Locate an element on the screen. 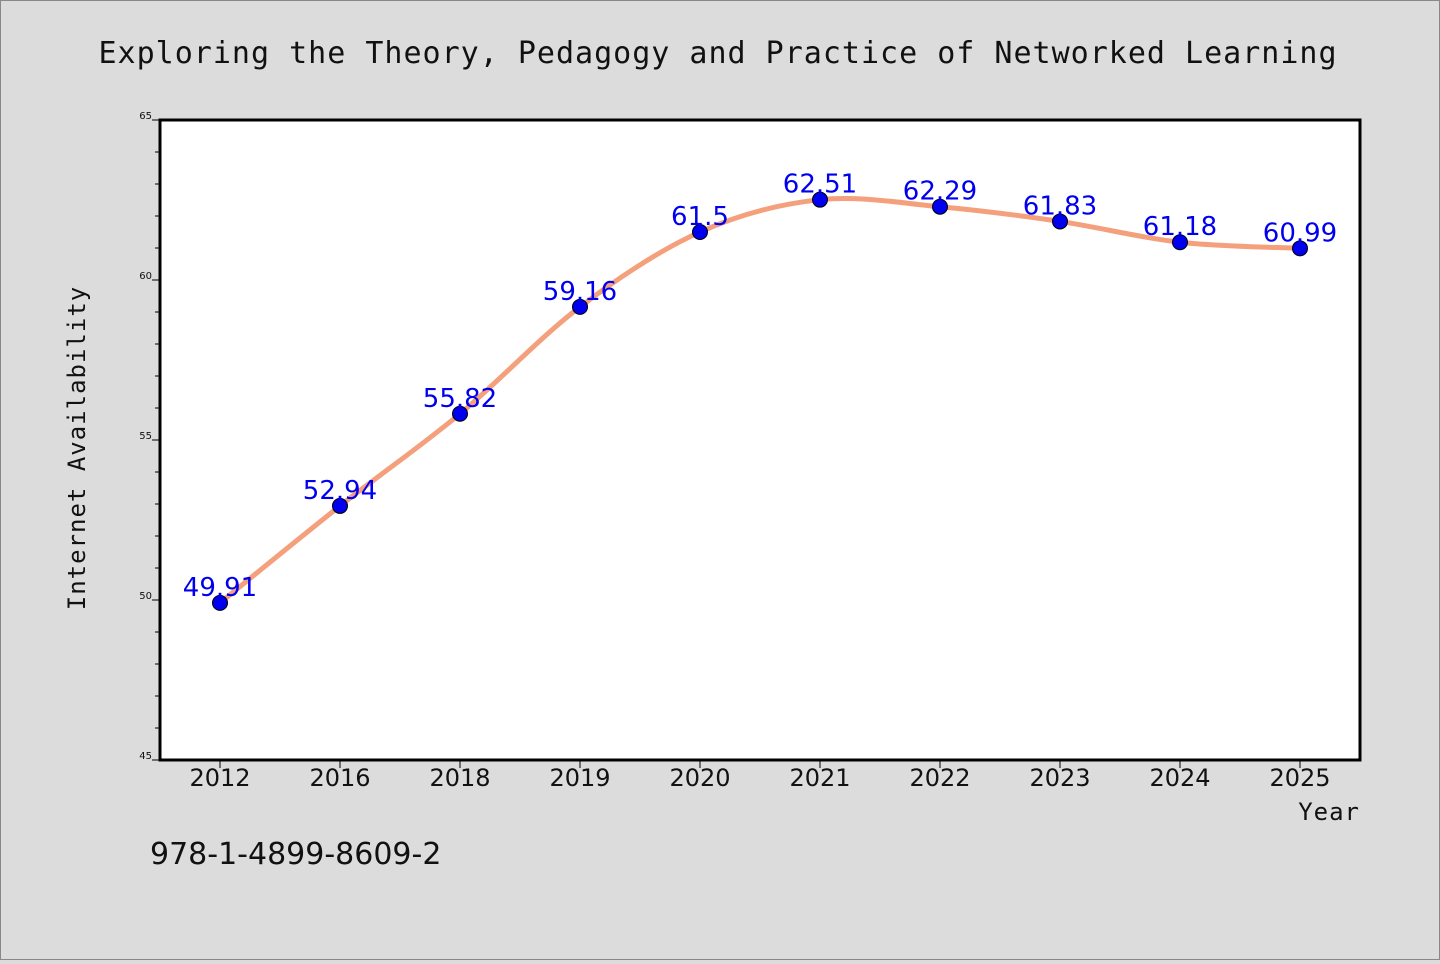  y-axis-label: Internet Availability is located at coordinates (77, 448).